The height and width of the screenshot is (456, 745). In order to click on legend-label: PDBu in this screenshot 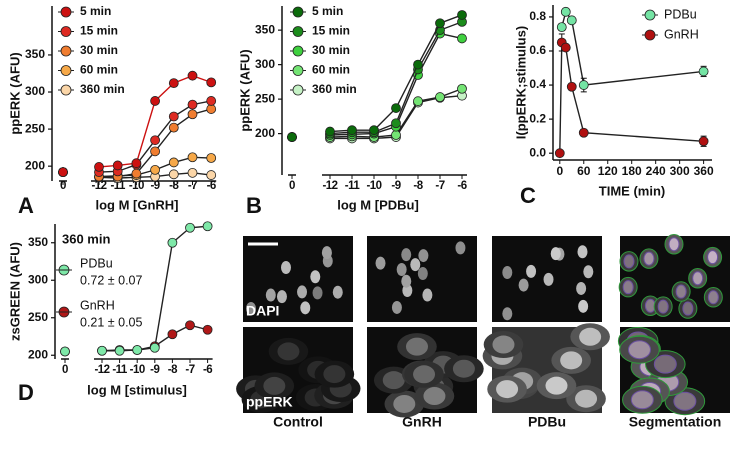, I will do `click(96, 263)`.